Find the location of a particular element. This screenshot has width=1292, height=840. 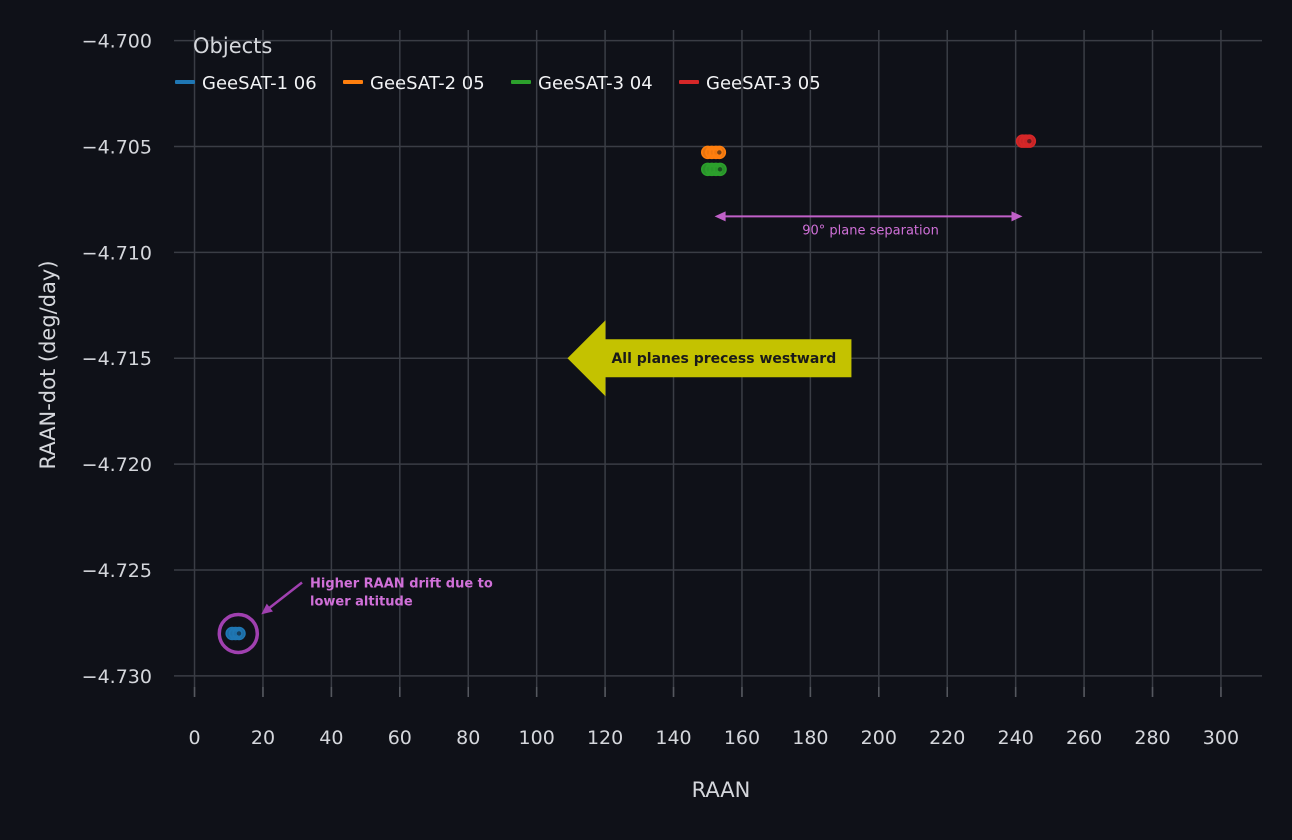

x-tick-label: 80 is located at coordinates (468, 738).